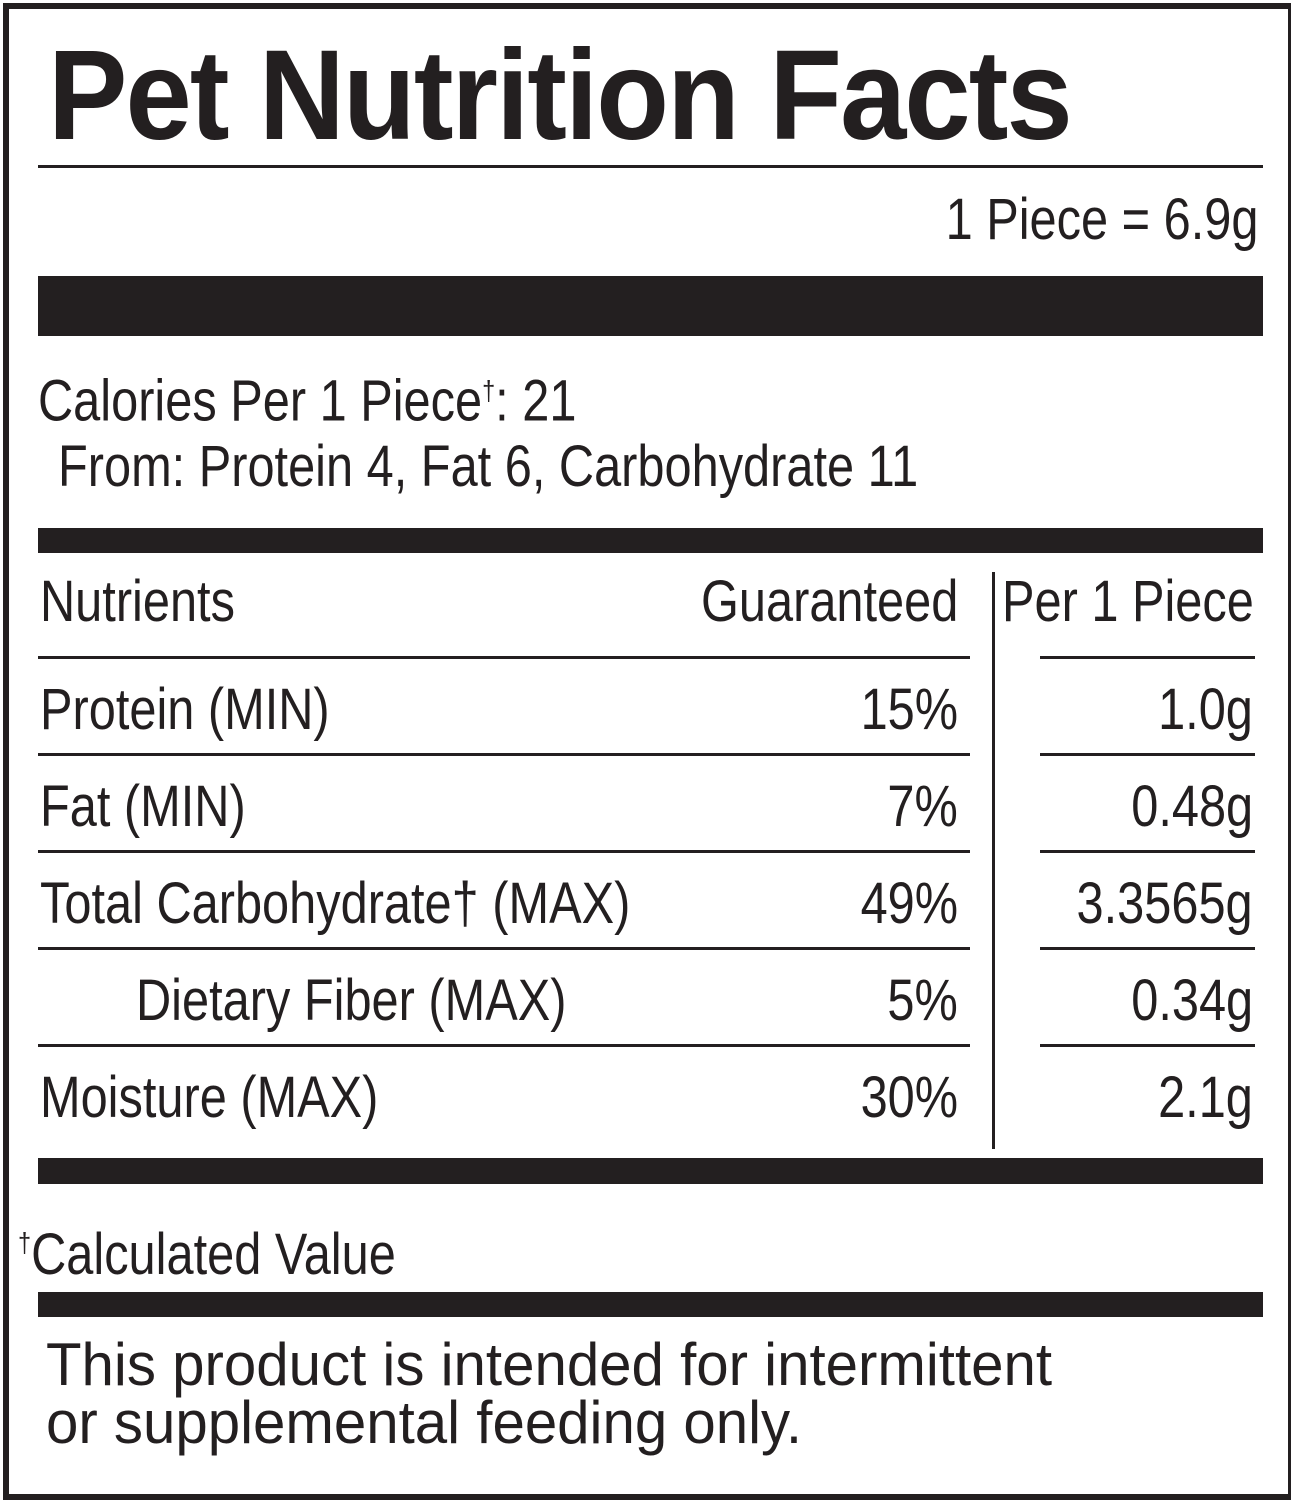 This screenshot has width=1291, height=1500. I want to click on calories-line: Calories Per 1 Piece†: 21, so click(358, 396).